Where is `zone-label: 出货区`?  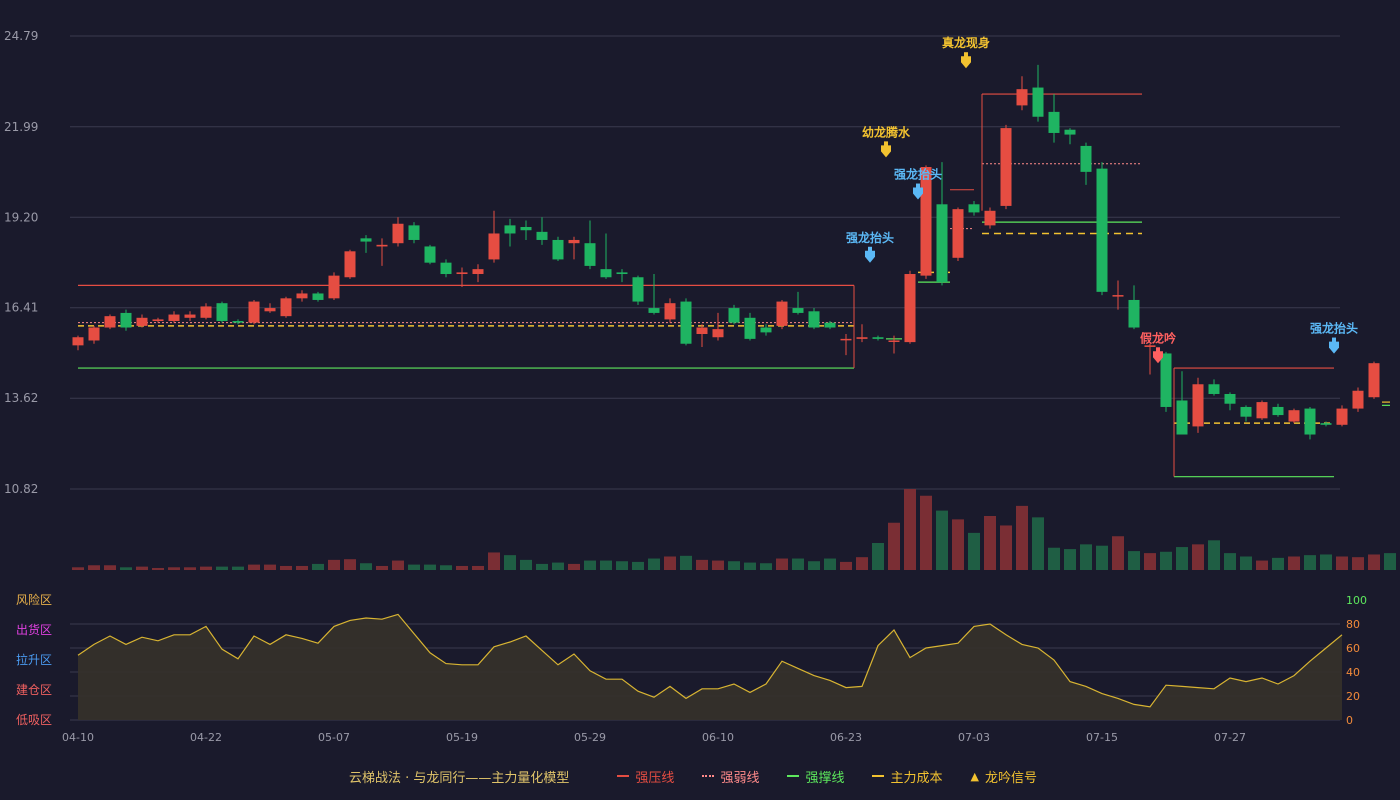
zone-label: 出货区 is located at coordinates (34, 629).